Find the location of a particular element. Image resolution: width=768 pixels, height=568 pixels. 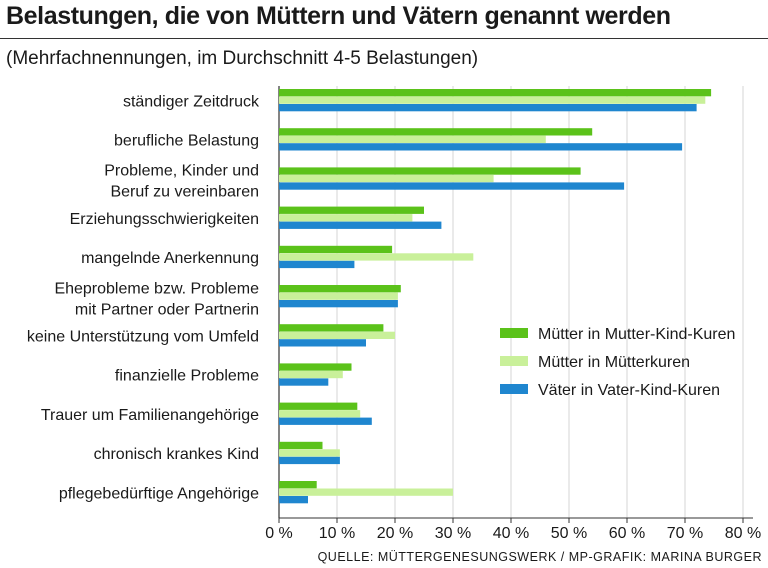

x-tick-label: 50 % is located at coordinates (569, 533).